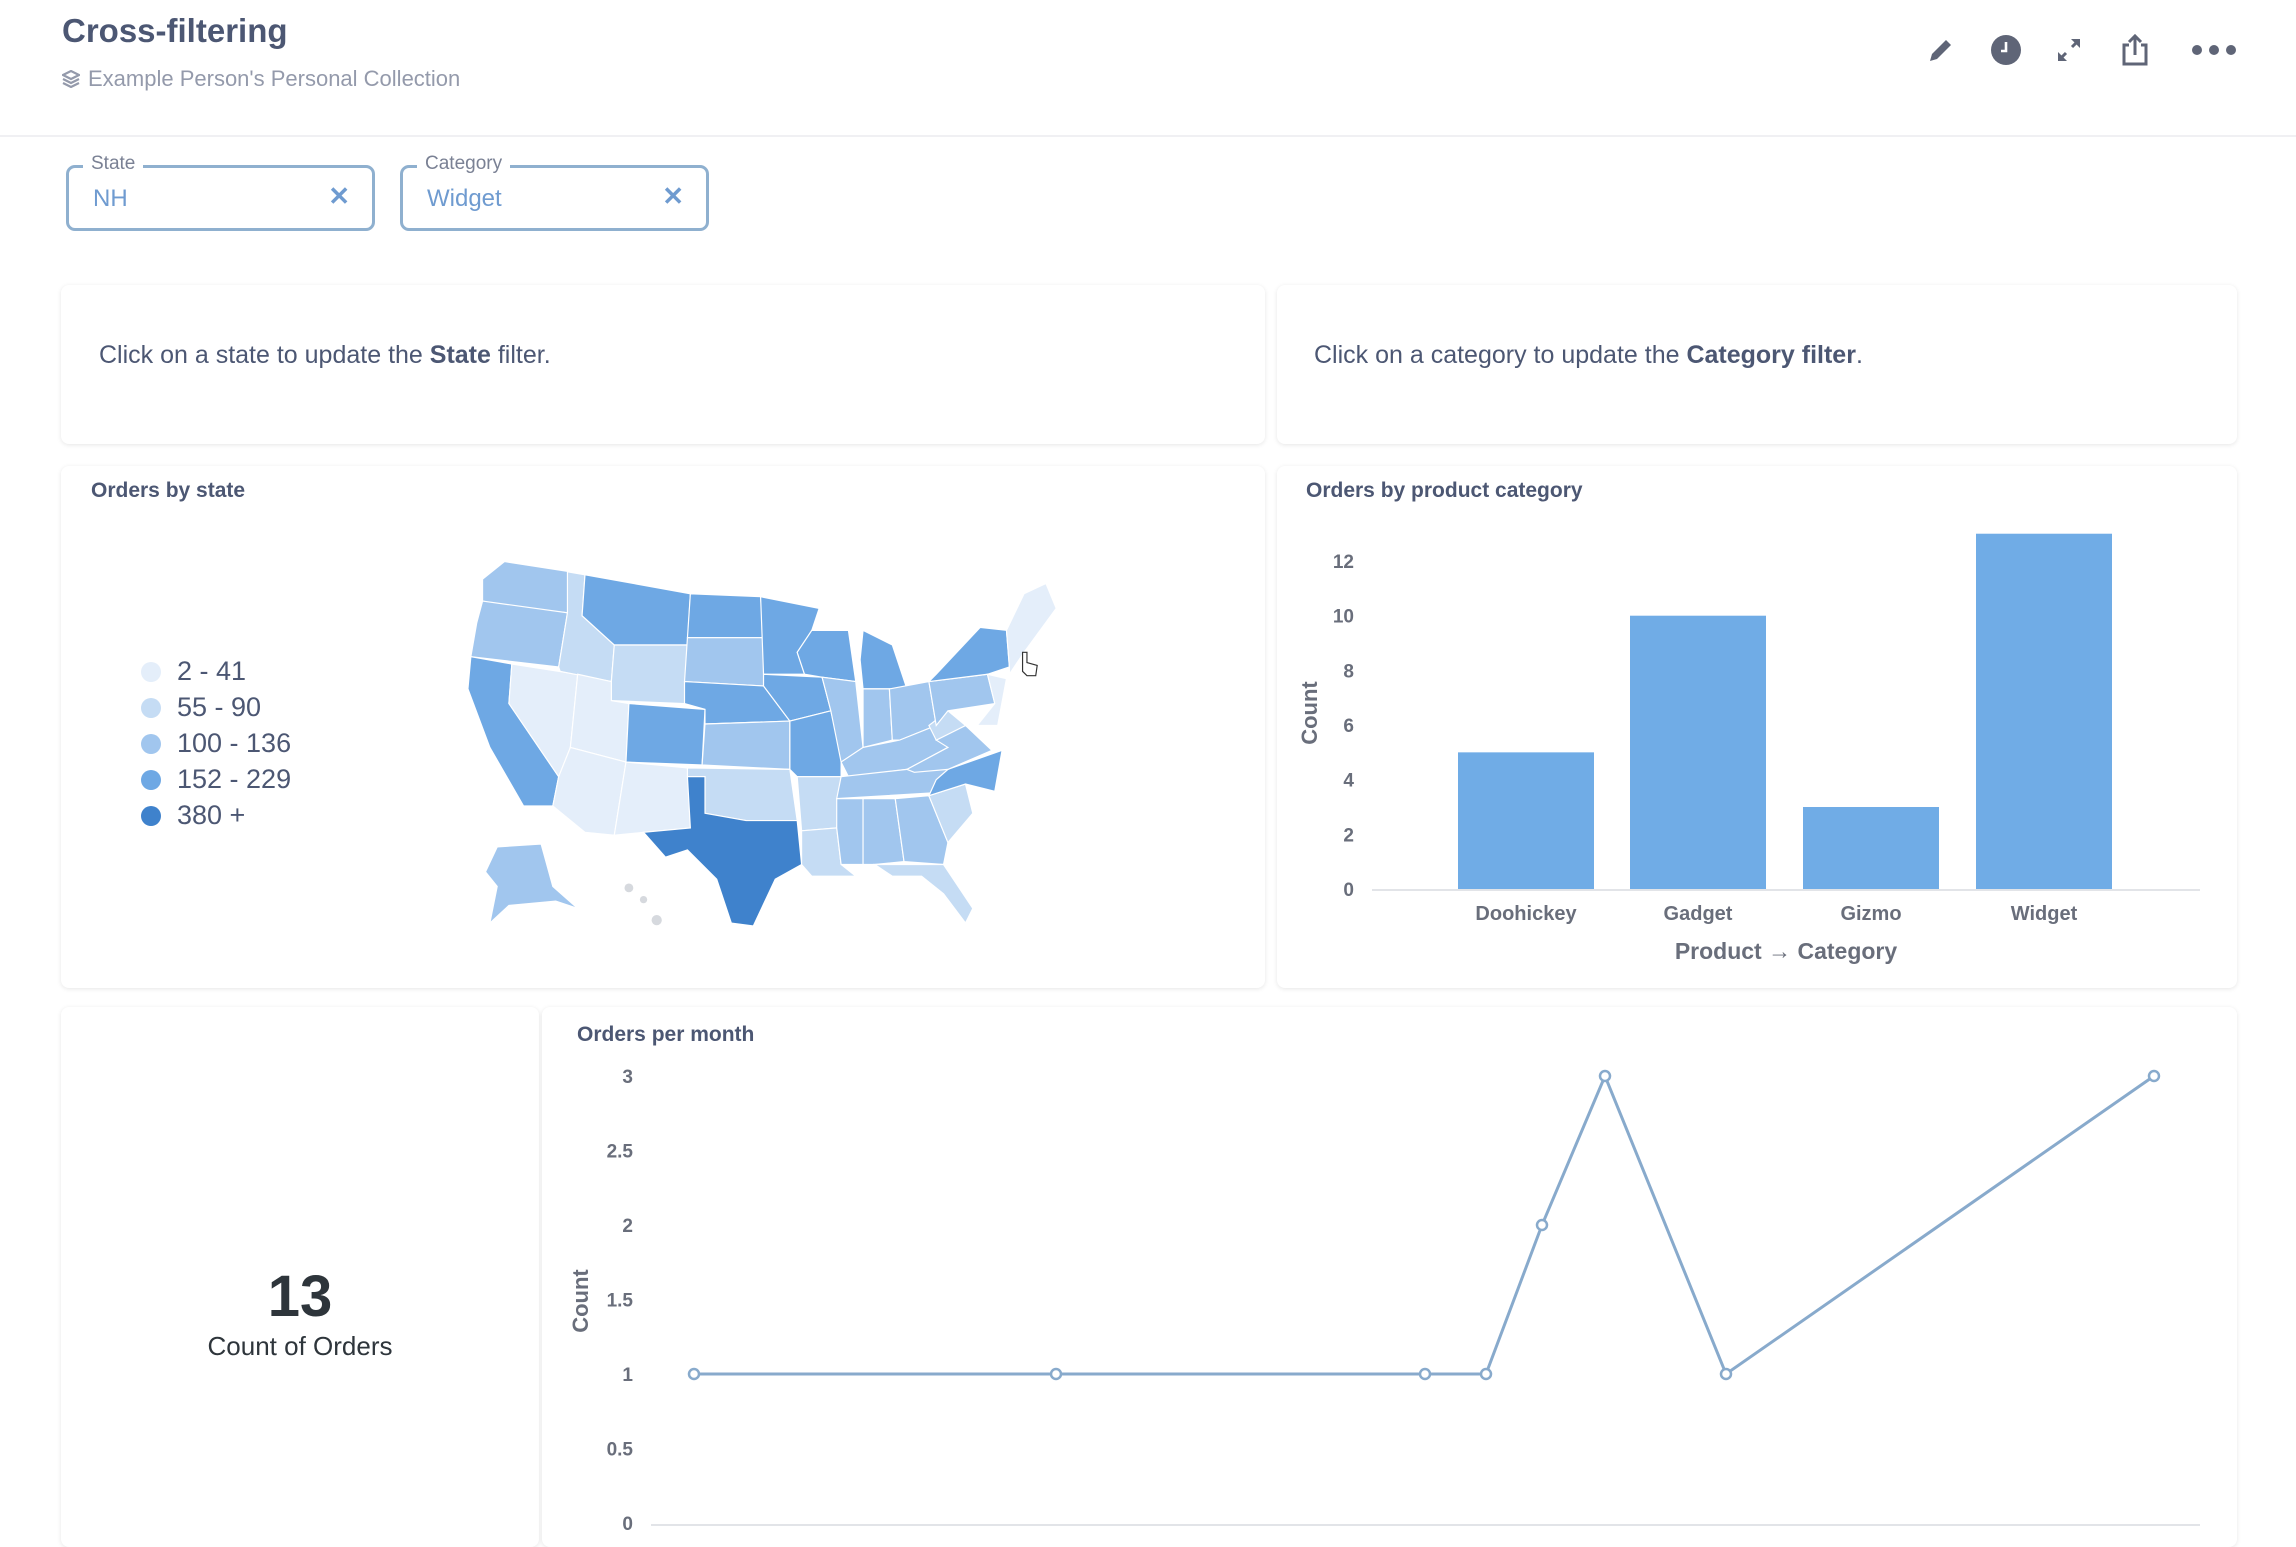  I want to click on header-divider, so click(1148, 136).